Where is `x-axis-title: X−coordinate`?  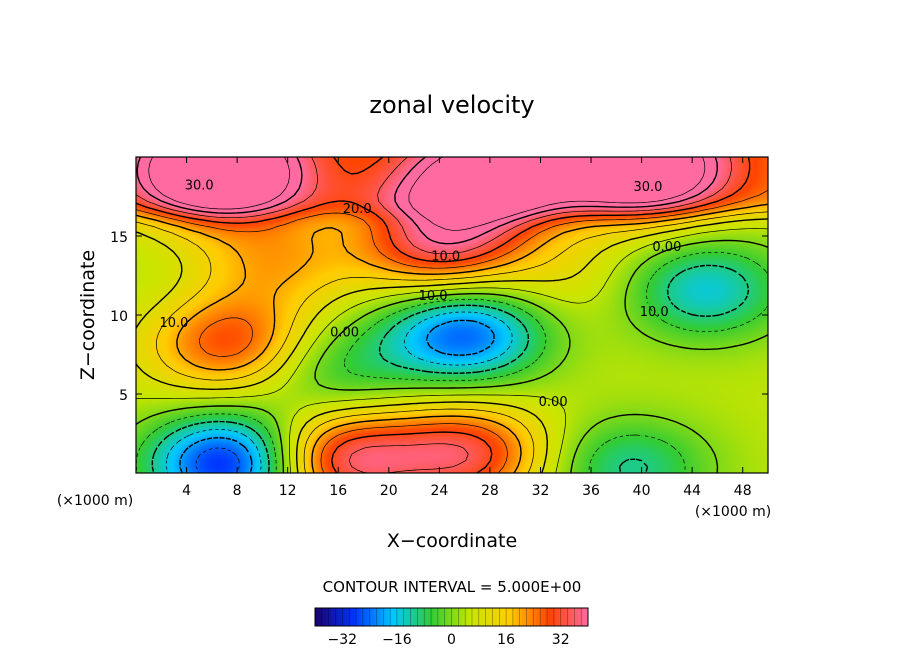
x-axis-title: X−coordinate is located at coordinates (452, 541).